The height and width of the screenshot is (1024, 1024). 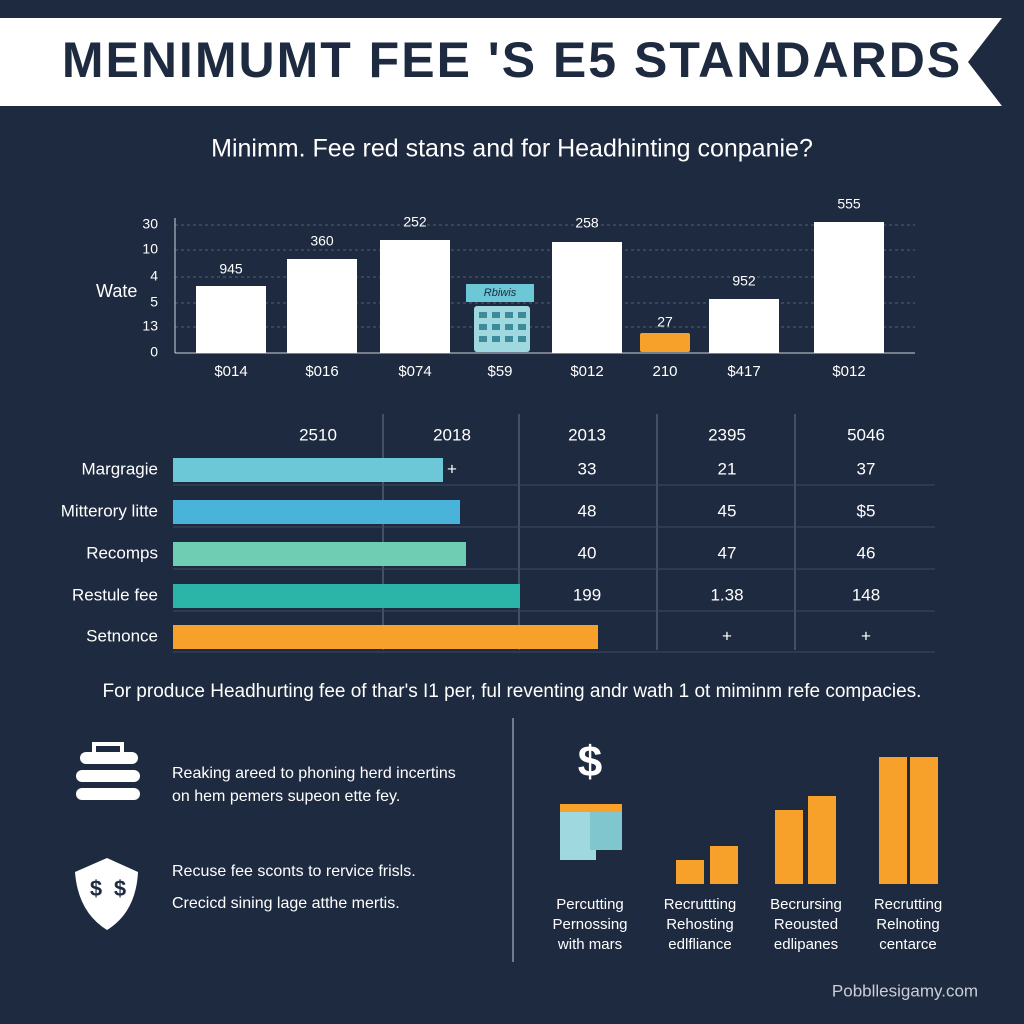 I want to click on column-text: Percutting, so click(x=590, y=904).